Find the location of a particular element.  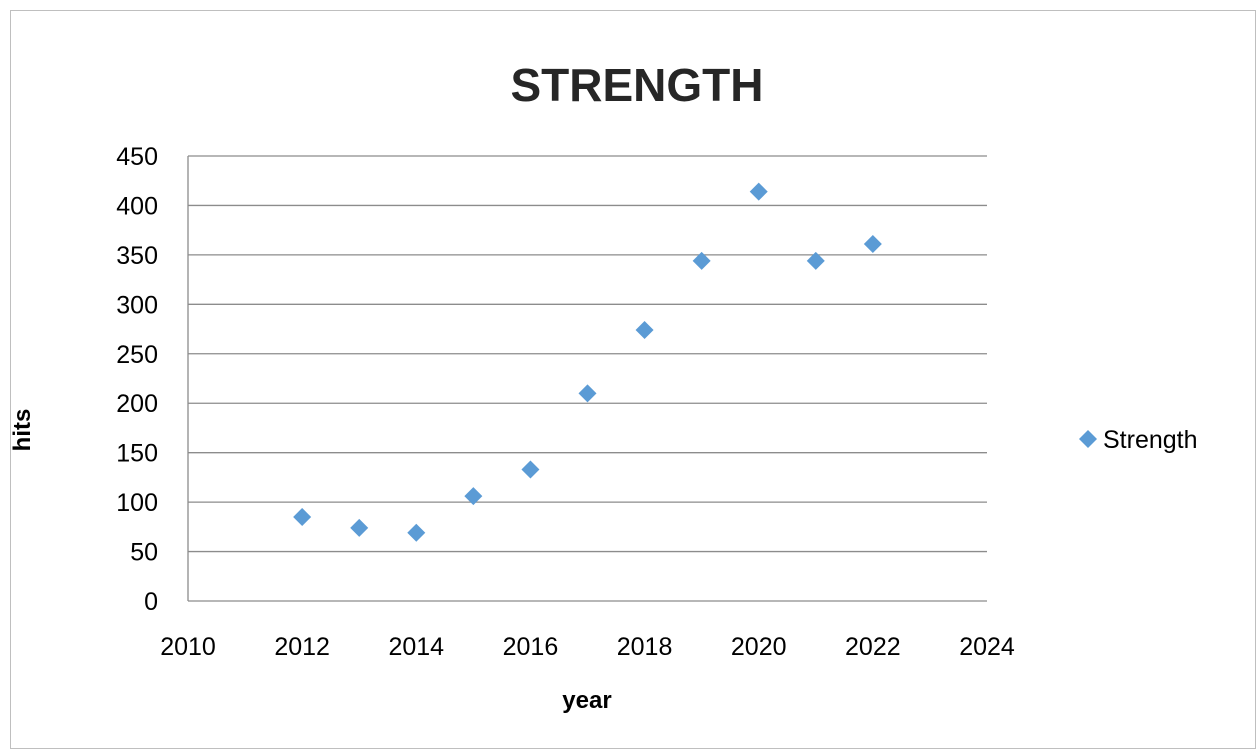

data-point-2013 is located at coordinates (359, 527).